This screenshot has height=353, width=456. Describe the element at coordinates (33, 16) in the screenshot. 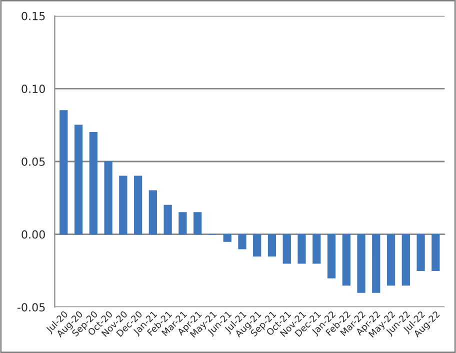

I see `y-tick-label: 0.15` at that location.